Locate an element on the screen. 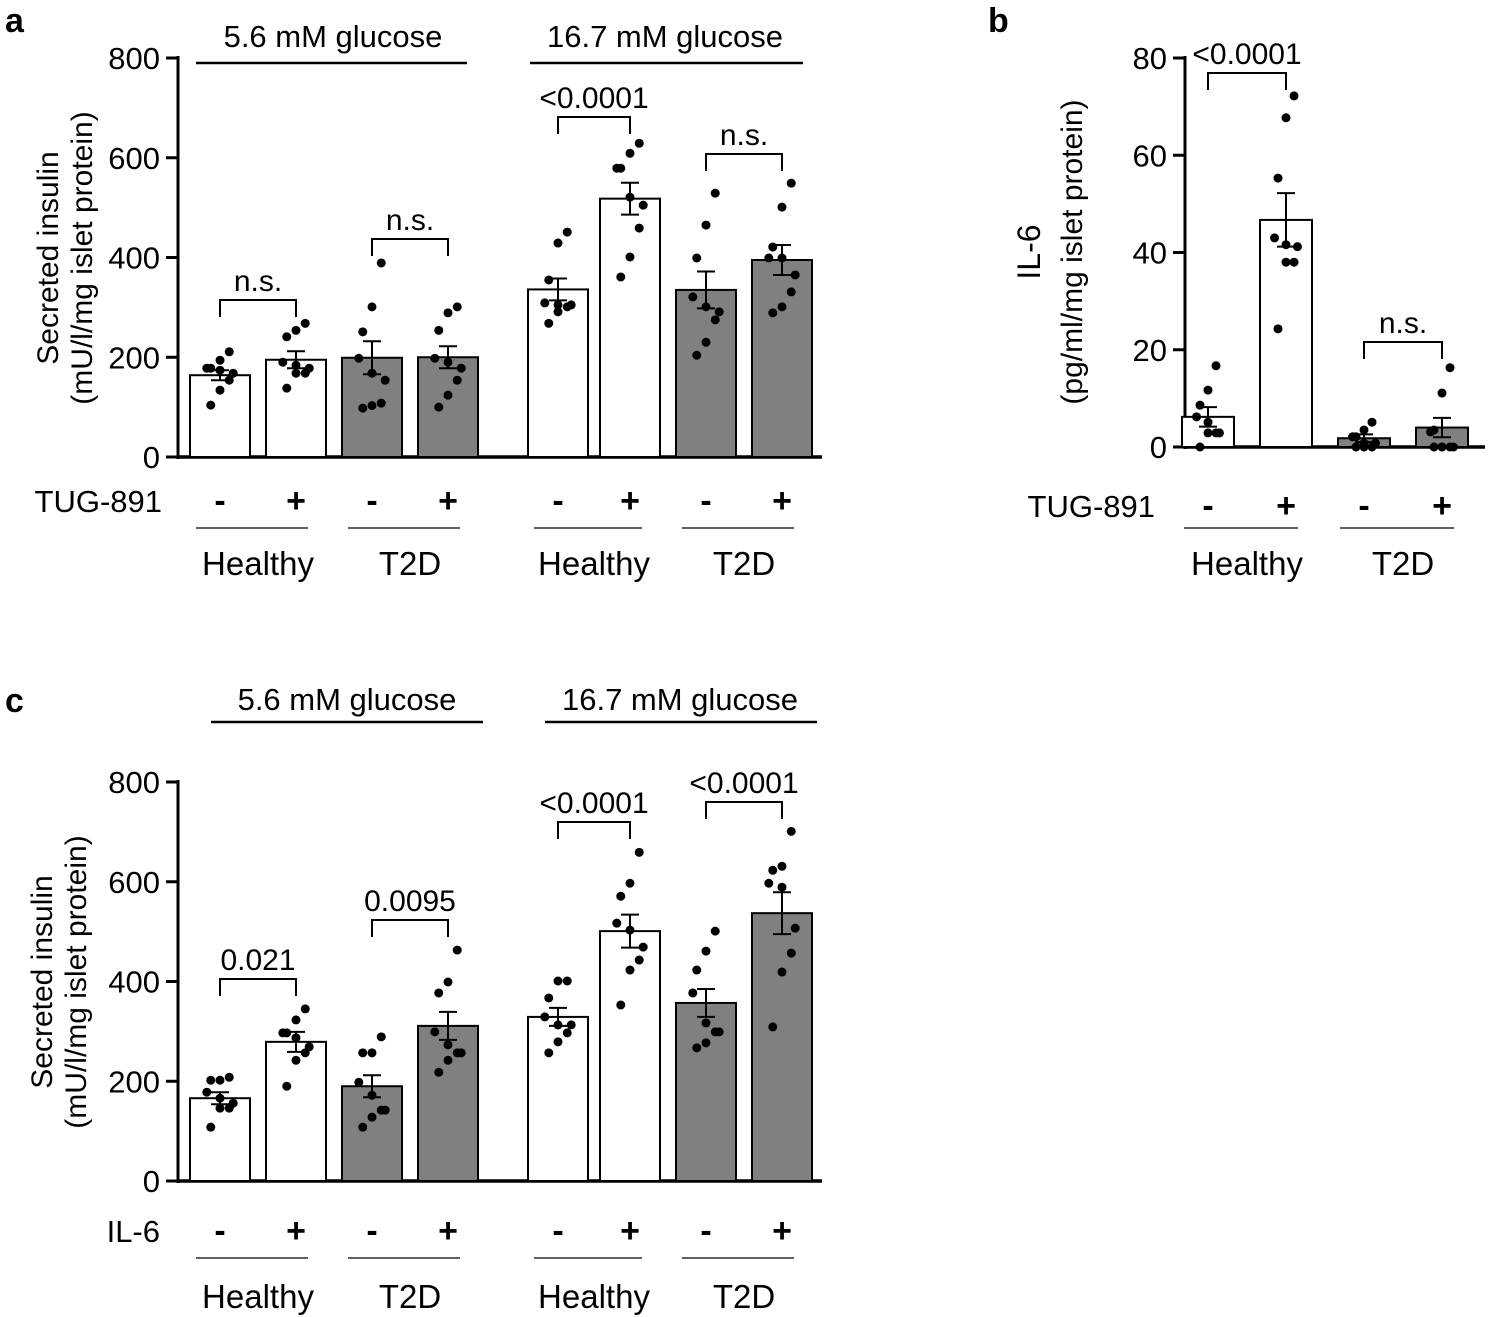  glucose-group-label: 16.7 mM glucose is located at coordinates (680, 699).